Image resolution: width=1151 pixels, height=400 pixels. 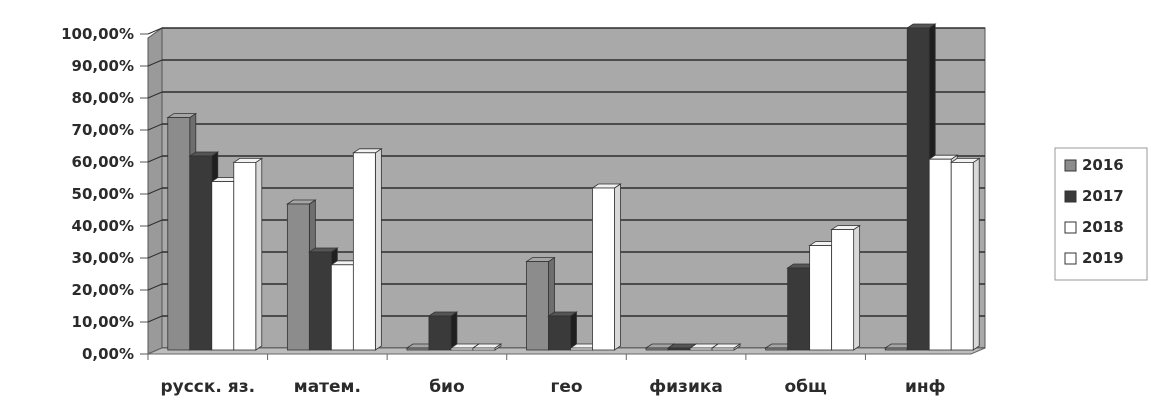 I want to click on y-tick-label: 40,00%, so click(x=103, y=226).